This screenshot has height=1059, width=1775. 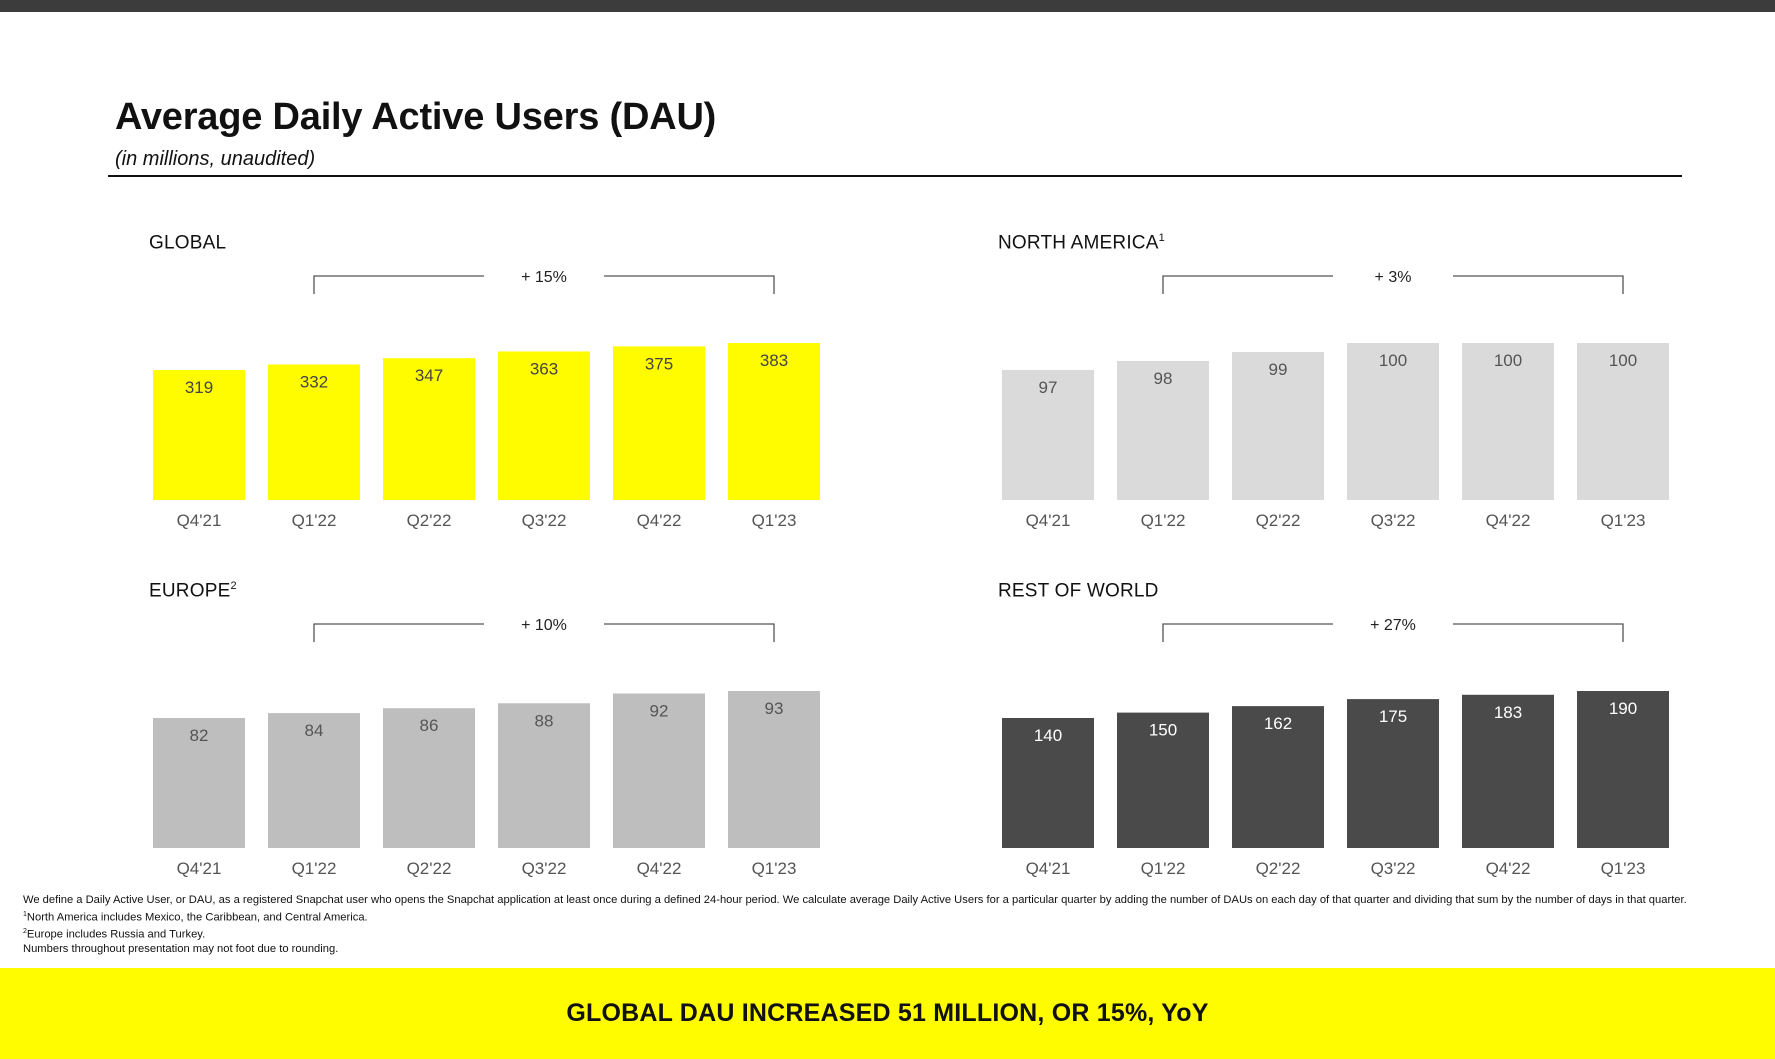 I want to click on page-title: Average Daily Active Users (DAU), so click(x=416, y=117).